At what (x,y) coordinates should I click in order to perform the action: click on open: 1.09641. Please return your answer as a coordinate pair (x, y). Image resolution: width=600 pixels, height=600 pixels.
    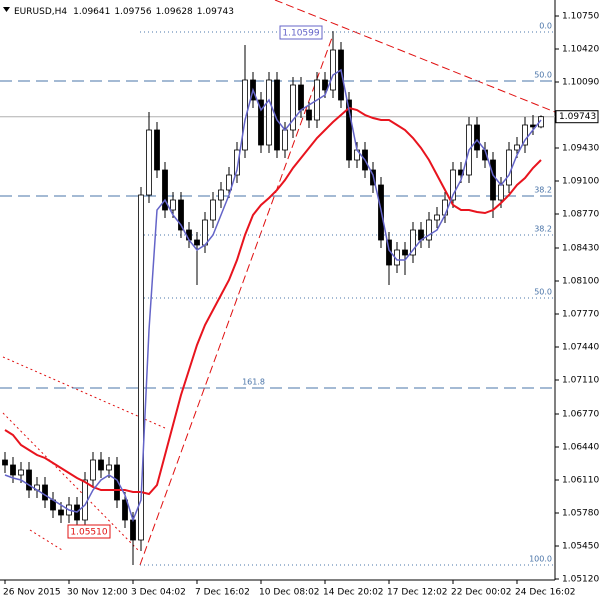
    Looking at the image, I should click on (91, 12).